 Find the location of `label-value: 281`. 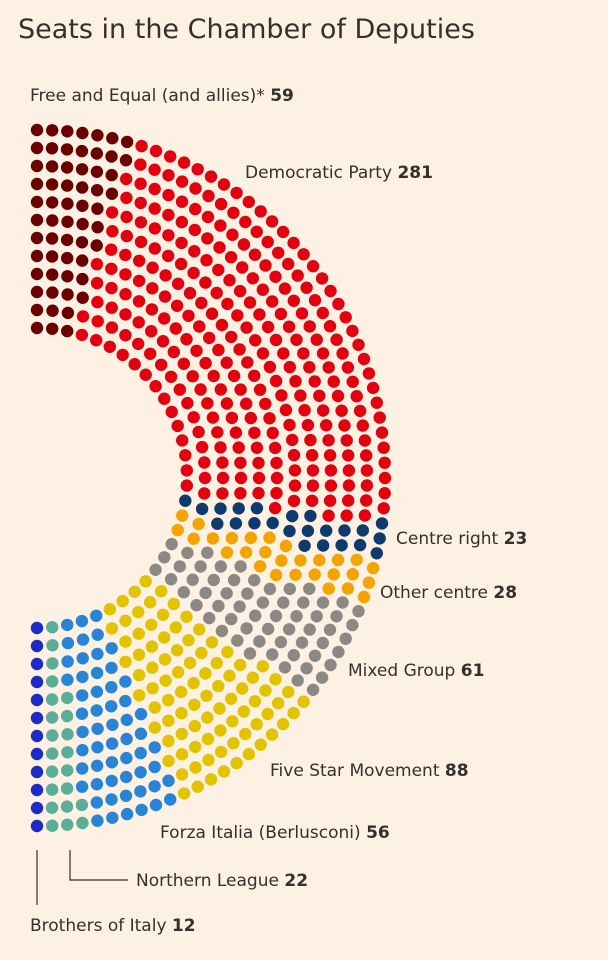

label-value: 281 is located at coordinates (415, 173).